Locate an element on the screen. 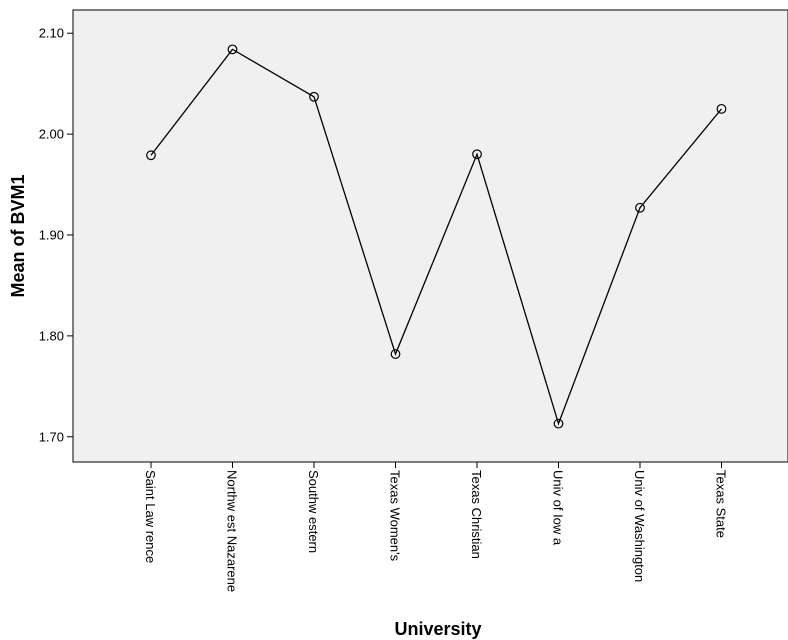  x-tick-label: Univ of Washington is located at coordinates (639, 526).